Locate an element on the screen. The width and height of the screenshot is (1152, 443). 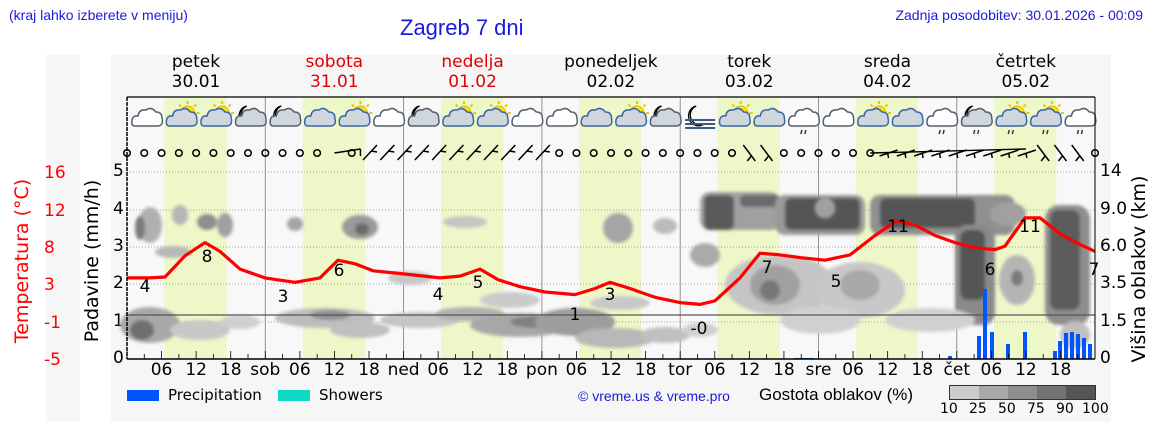
partly-sunny-drizzle-icon is located at coordinates (1012, 118).